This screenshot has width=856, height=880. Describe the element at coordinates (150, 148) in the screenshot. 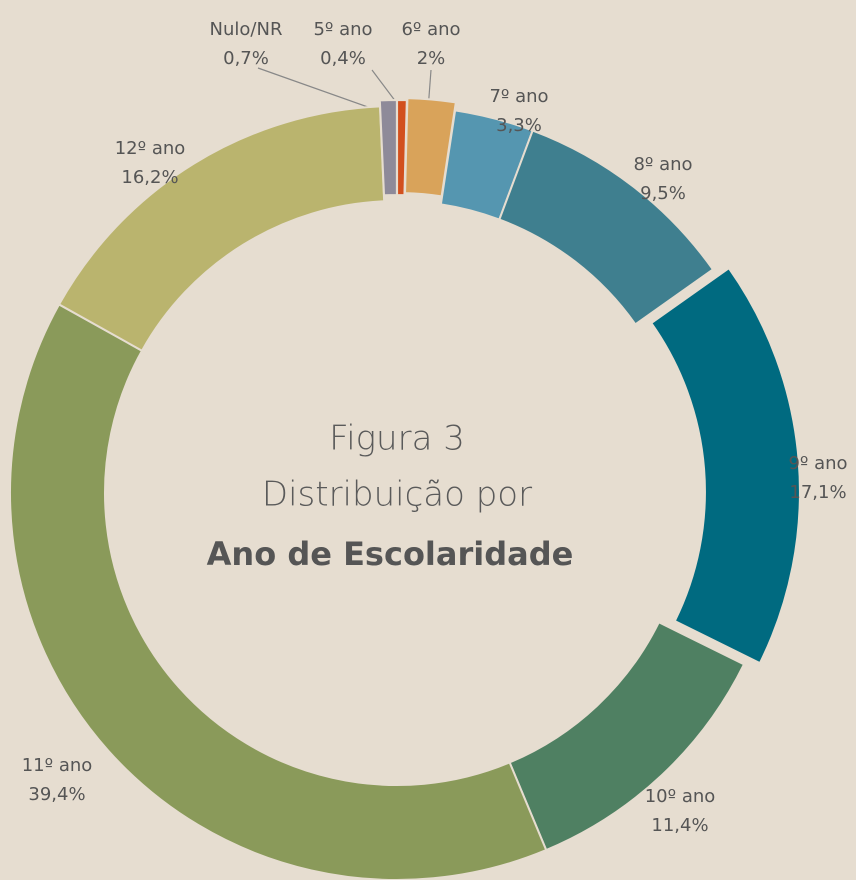

I see `category-label: 12º ano` at that location.